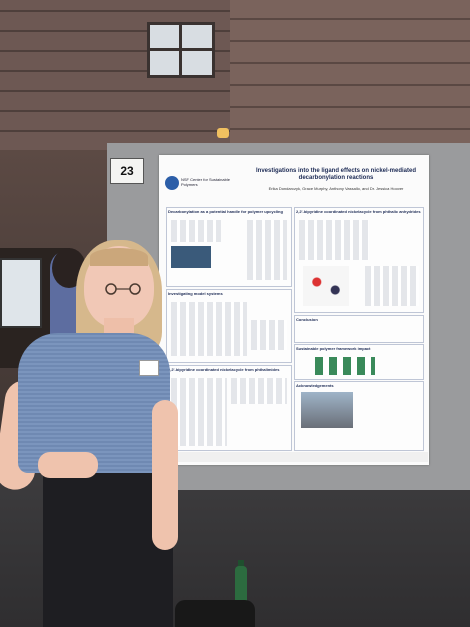  I want to click on name-badge, so click(149, 368).